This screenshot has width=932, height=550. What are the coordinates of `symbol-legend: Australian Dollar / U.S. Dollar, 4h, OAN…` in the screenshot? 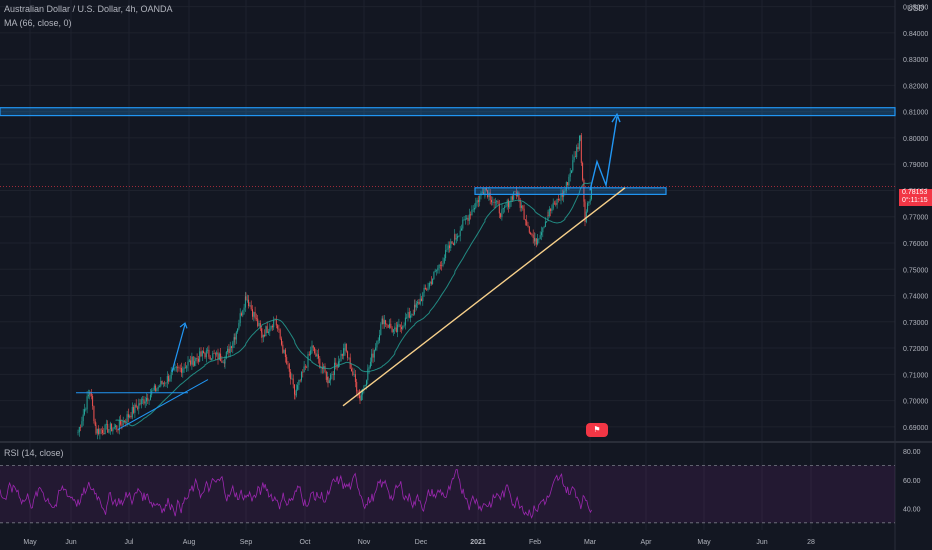 It's located at (88, 9).